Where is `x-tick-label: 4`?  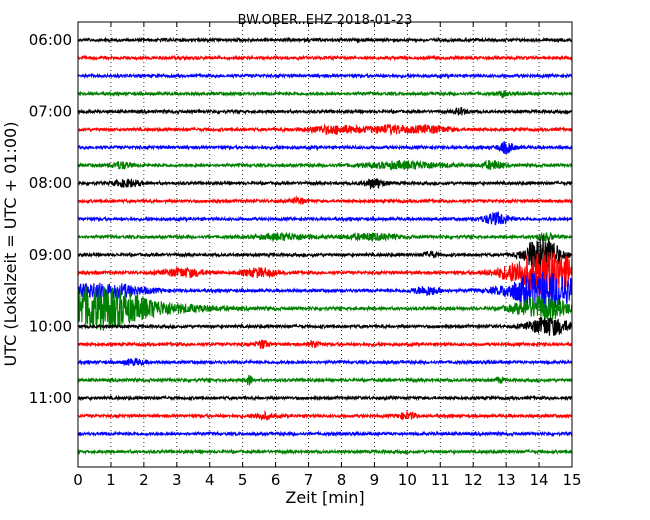
x-tick-label: 4 is located at coordinates (210, 480).